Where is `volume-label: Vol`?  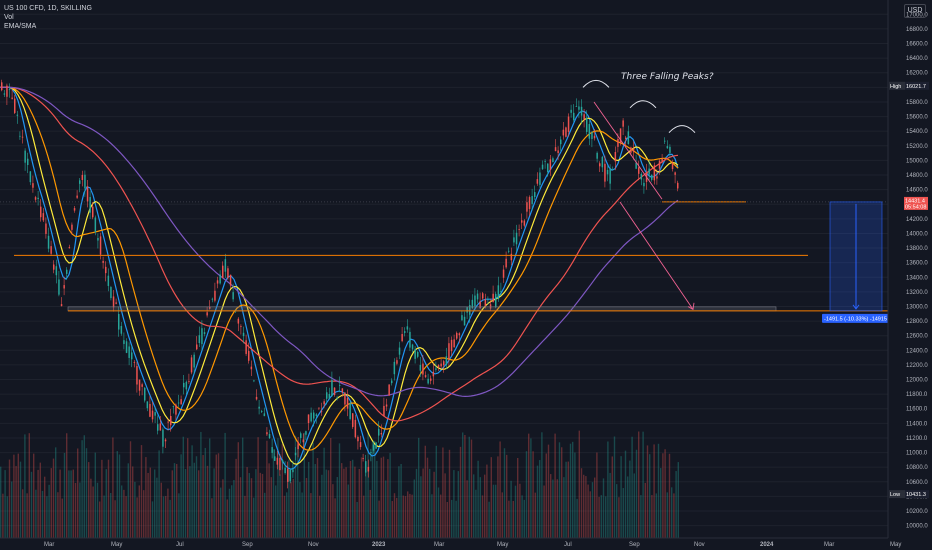
volume-label: Vol is located at coordinates (9, 17).